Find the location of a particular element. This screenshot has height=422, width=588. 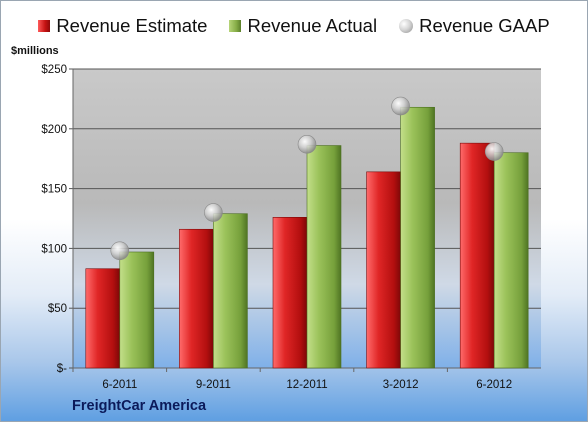

legend-item-actual: Revenue Actual is located at coordinates (303, 26).